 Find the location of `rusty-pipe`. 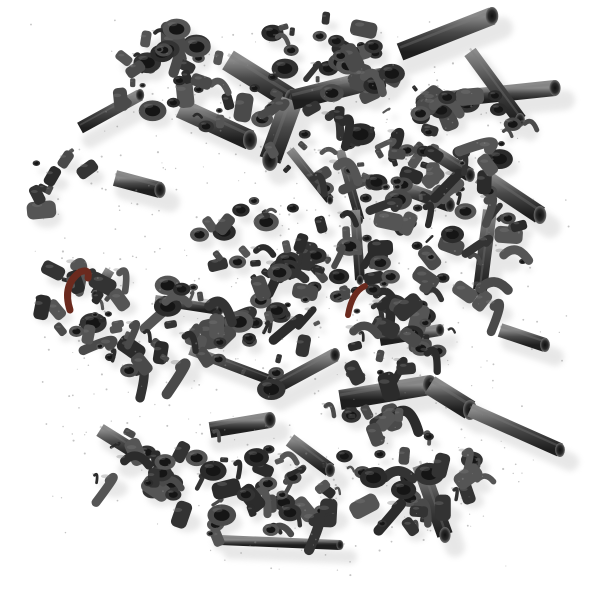

rusty-pipe is located at coordinates (356, 300).